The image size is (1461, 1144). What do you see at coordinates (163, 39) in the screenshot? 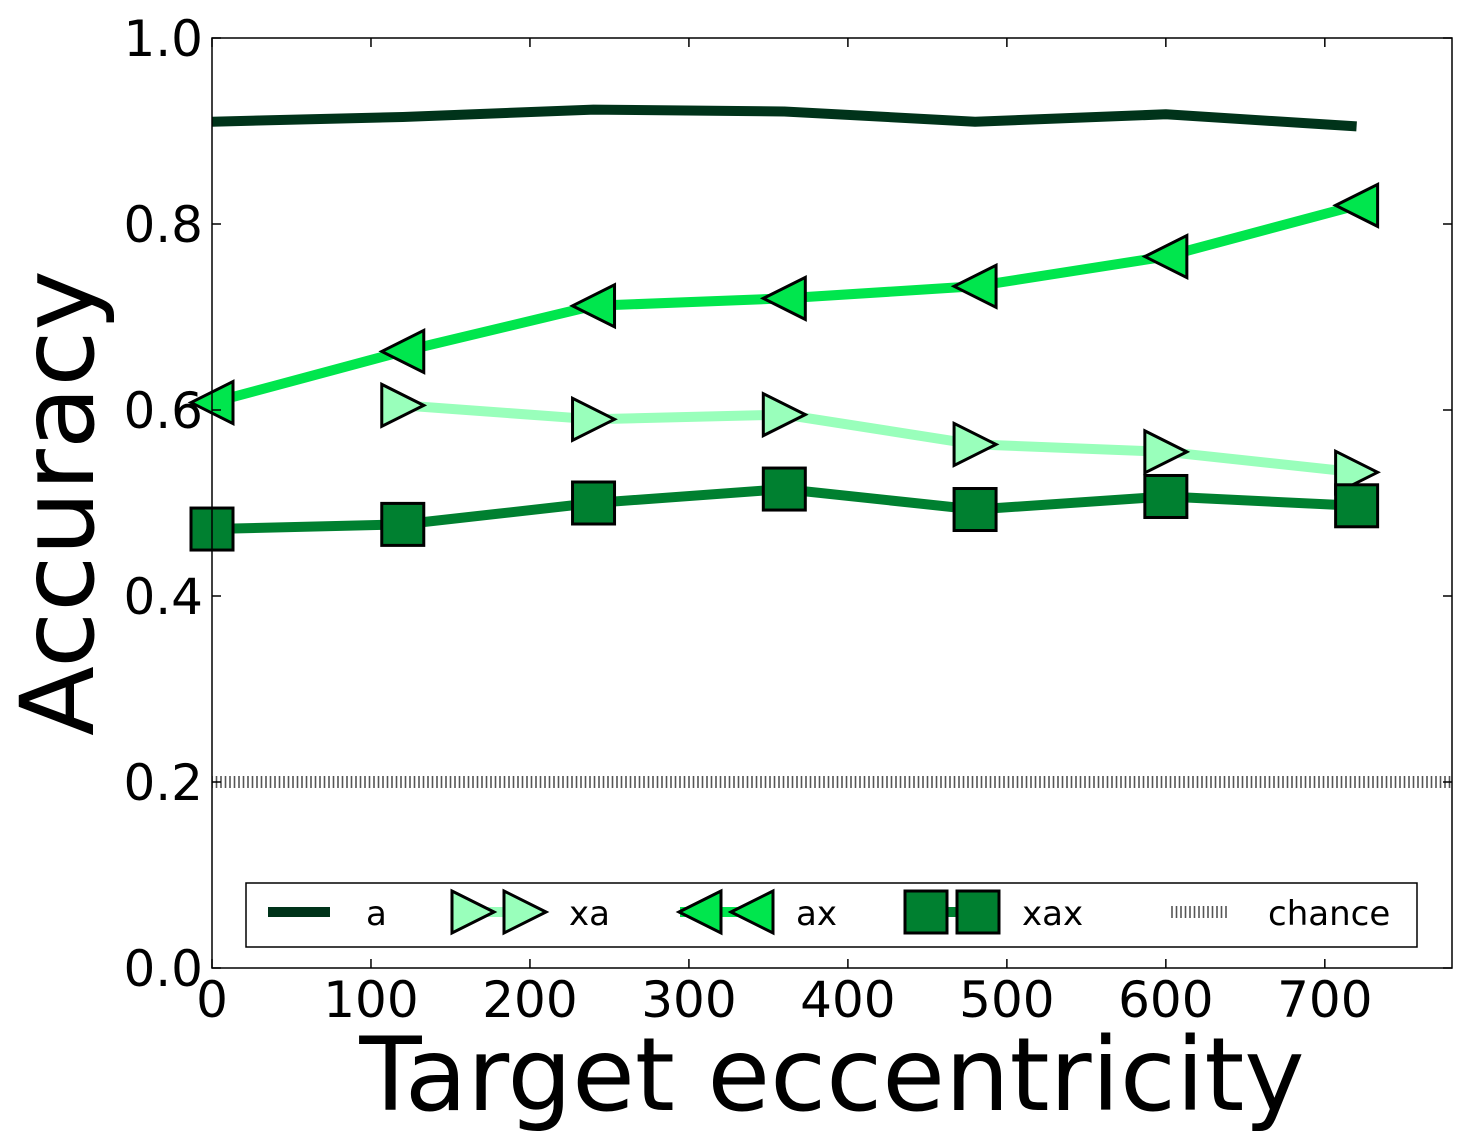
I see `y-tick-label: 1.0` at bounding box center [163, 39].